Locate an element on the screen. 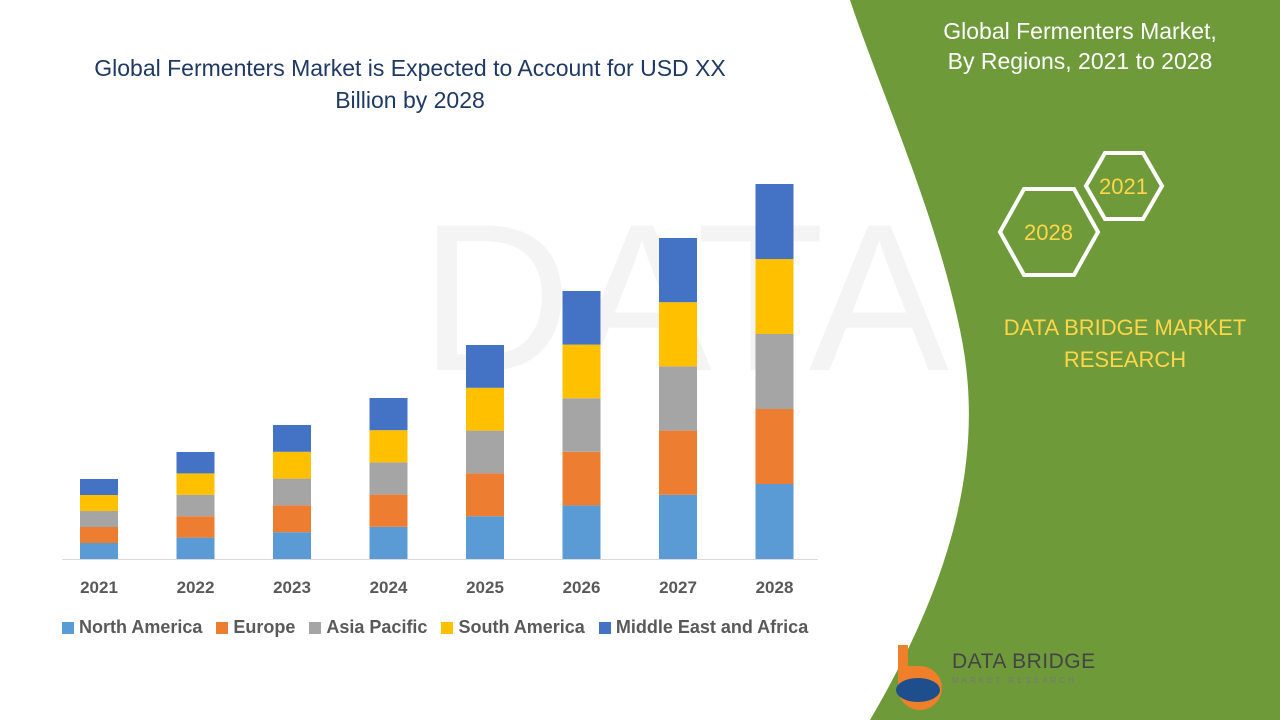  bar-2025-europe is located at coordinates (485, 495).